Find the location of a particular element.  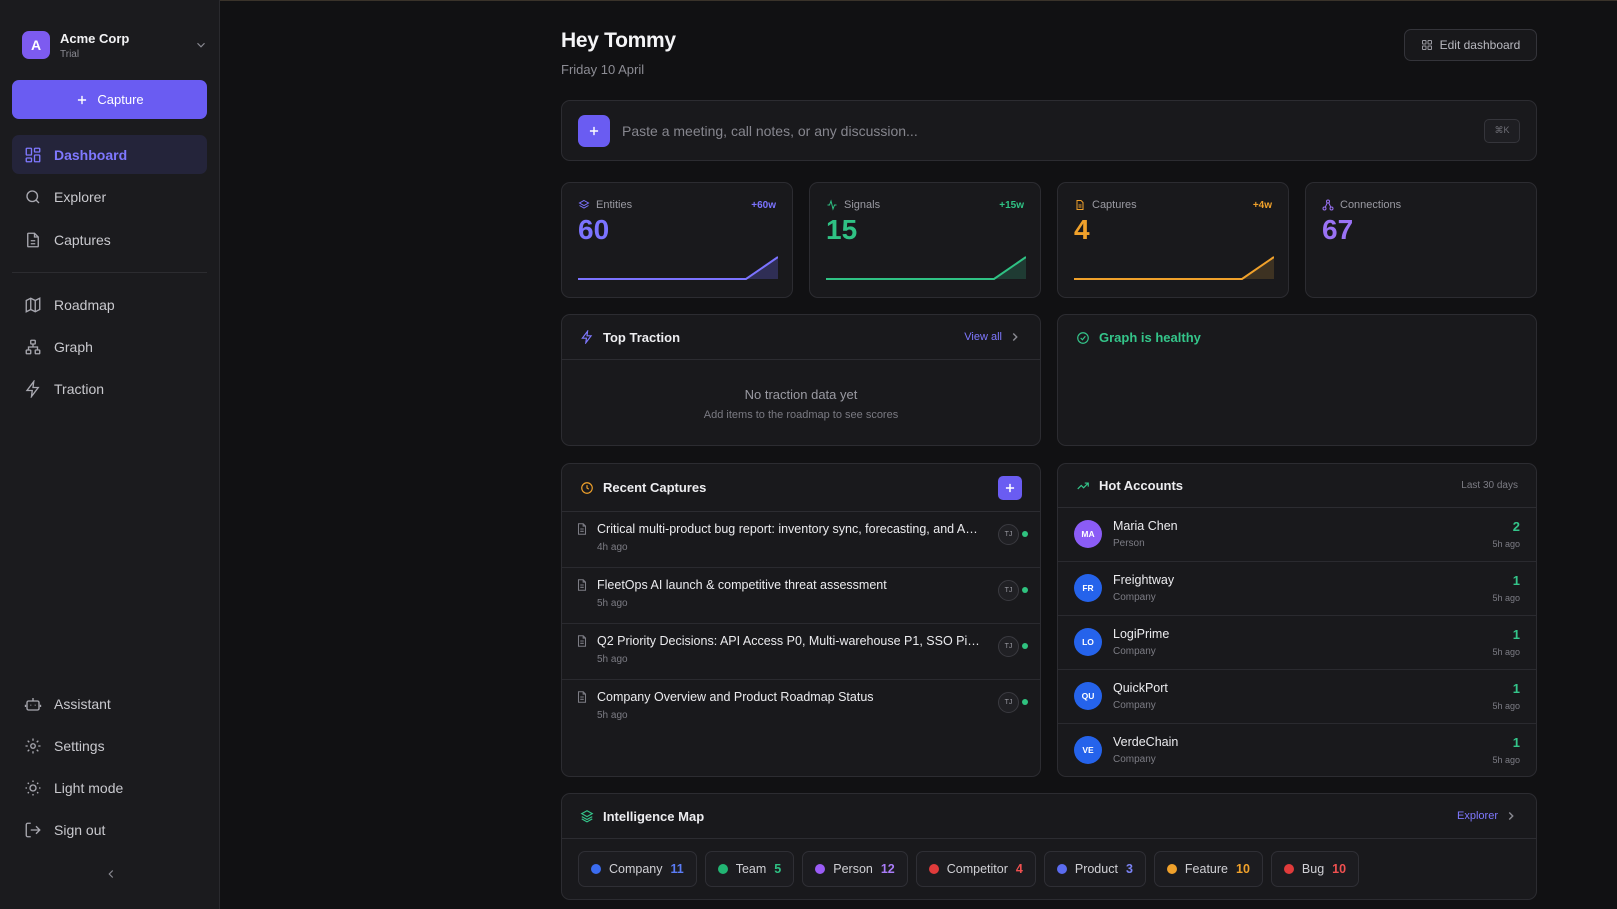

chevron-down-icon is located at coordinates (201, 45).